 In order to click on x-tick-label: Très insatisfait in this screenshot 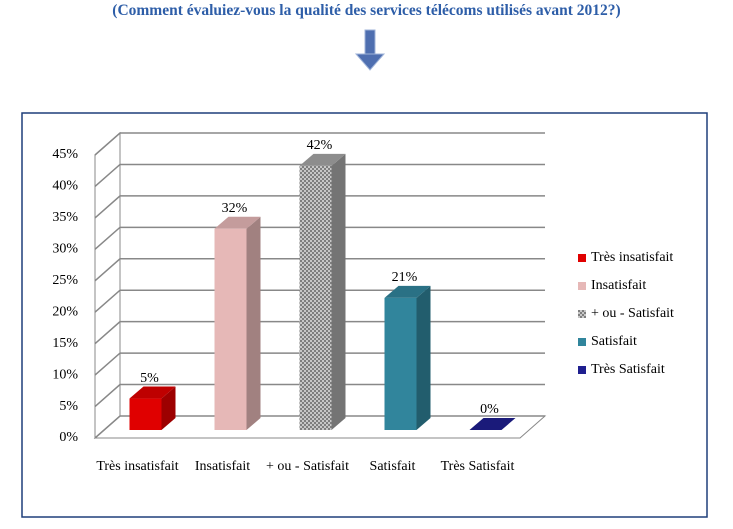, I will do `click(137, 466)`.